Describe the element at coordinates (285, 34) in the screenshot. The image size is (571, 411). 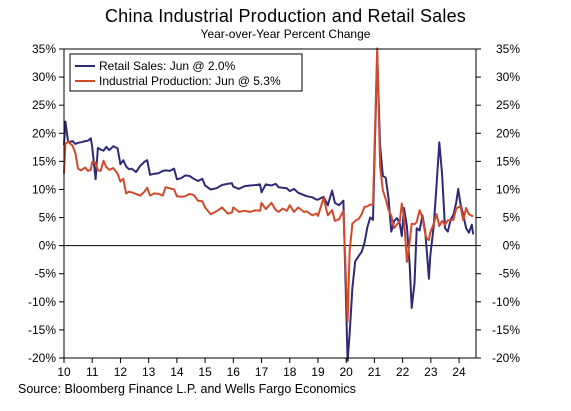
I see `chart-subtitle: Year-over-Year Percent Change` at that location.